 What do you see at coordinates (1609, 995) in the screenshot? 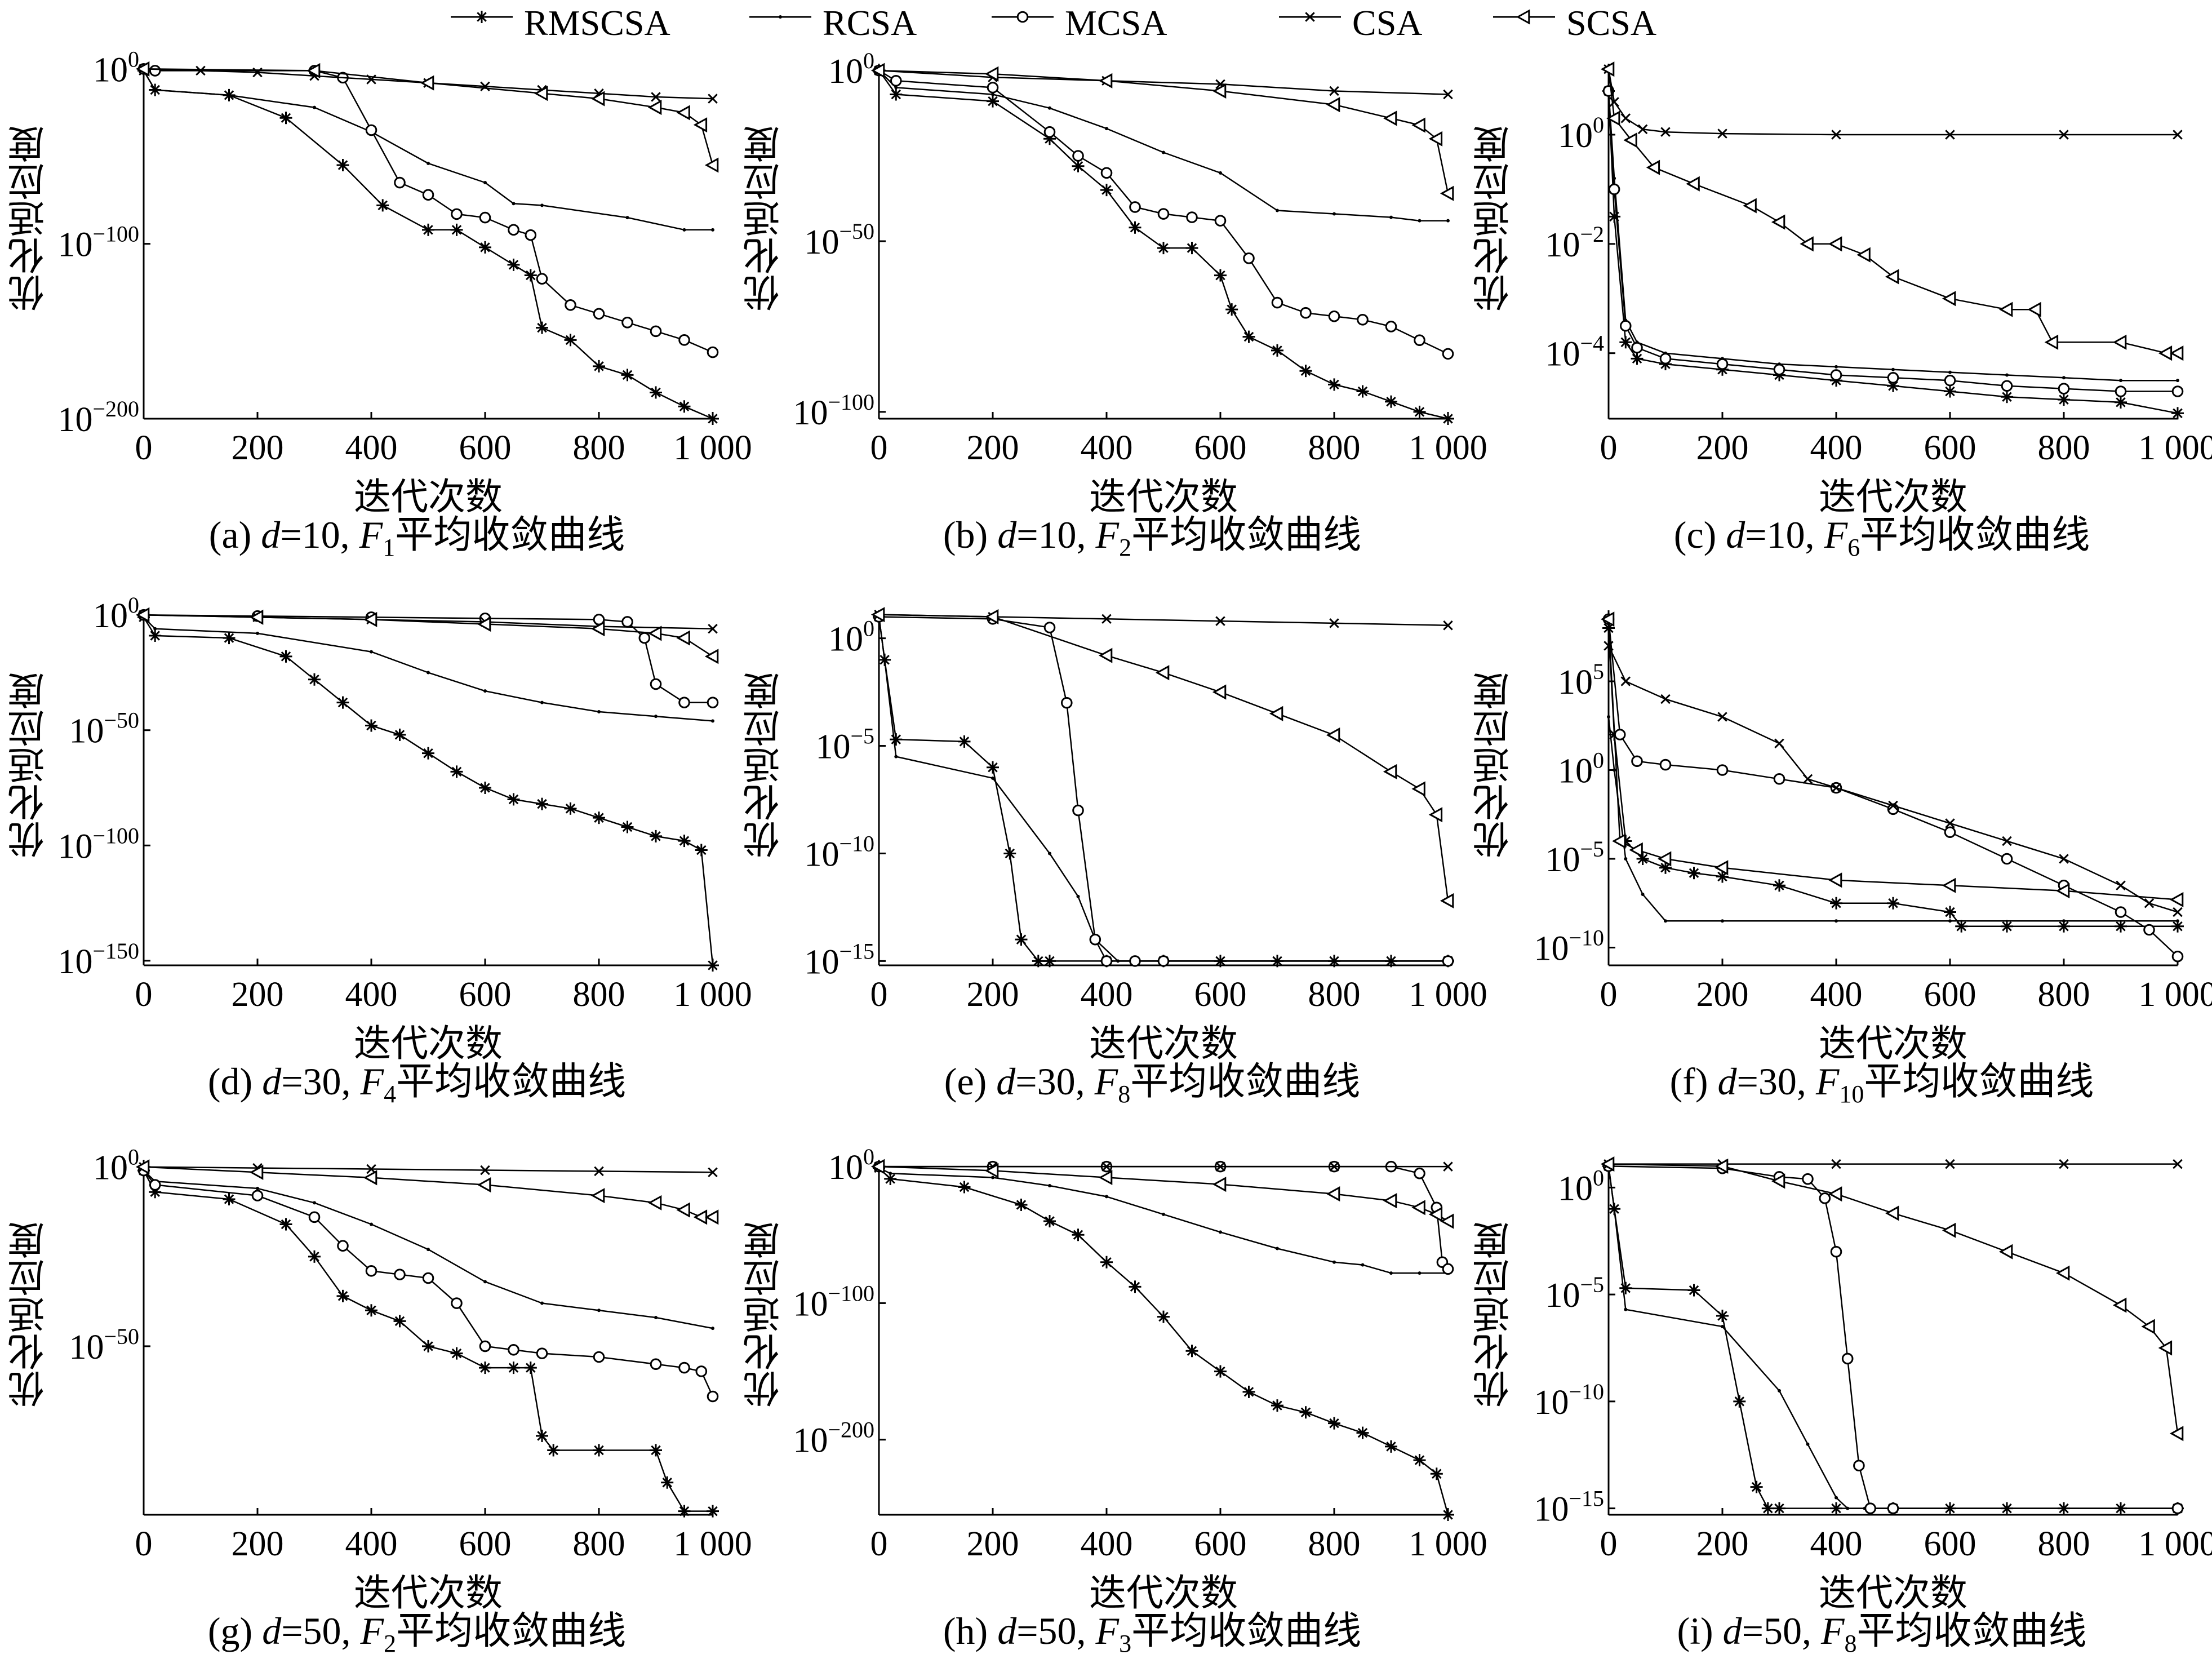
I see `x-tick-label: 0` at bounding box center [1609, 995].